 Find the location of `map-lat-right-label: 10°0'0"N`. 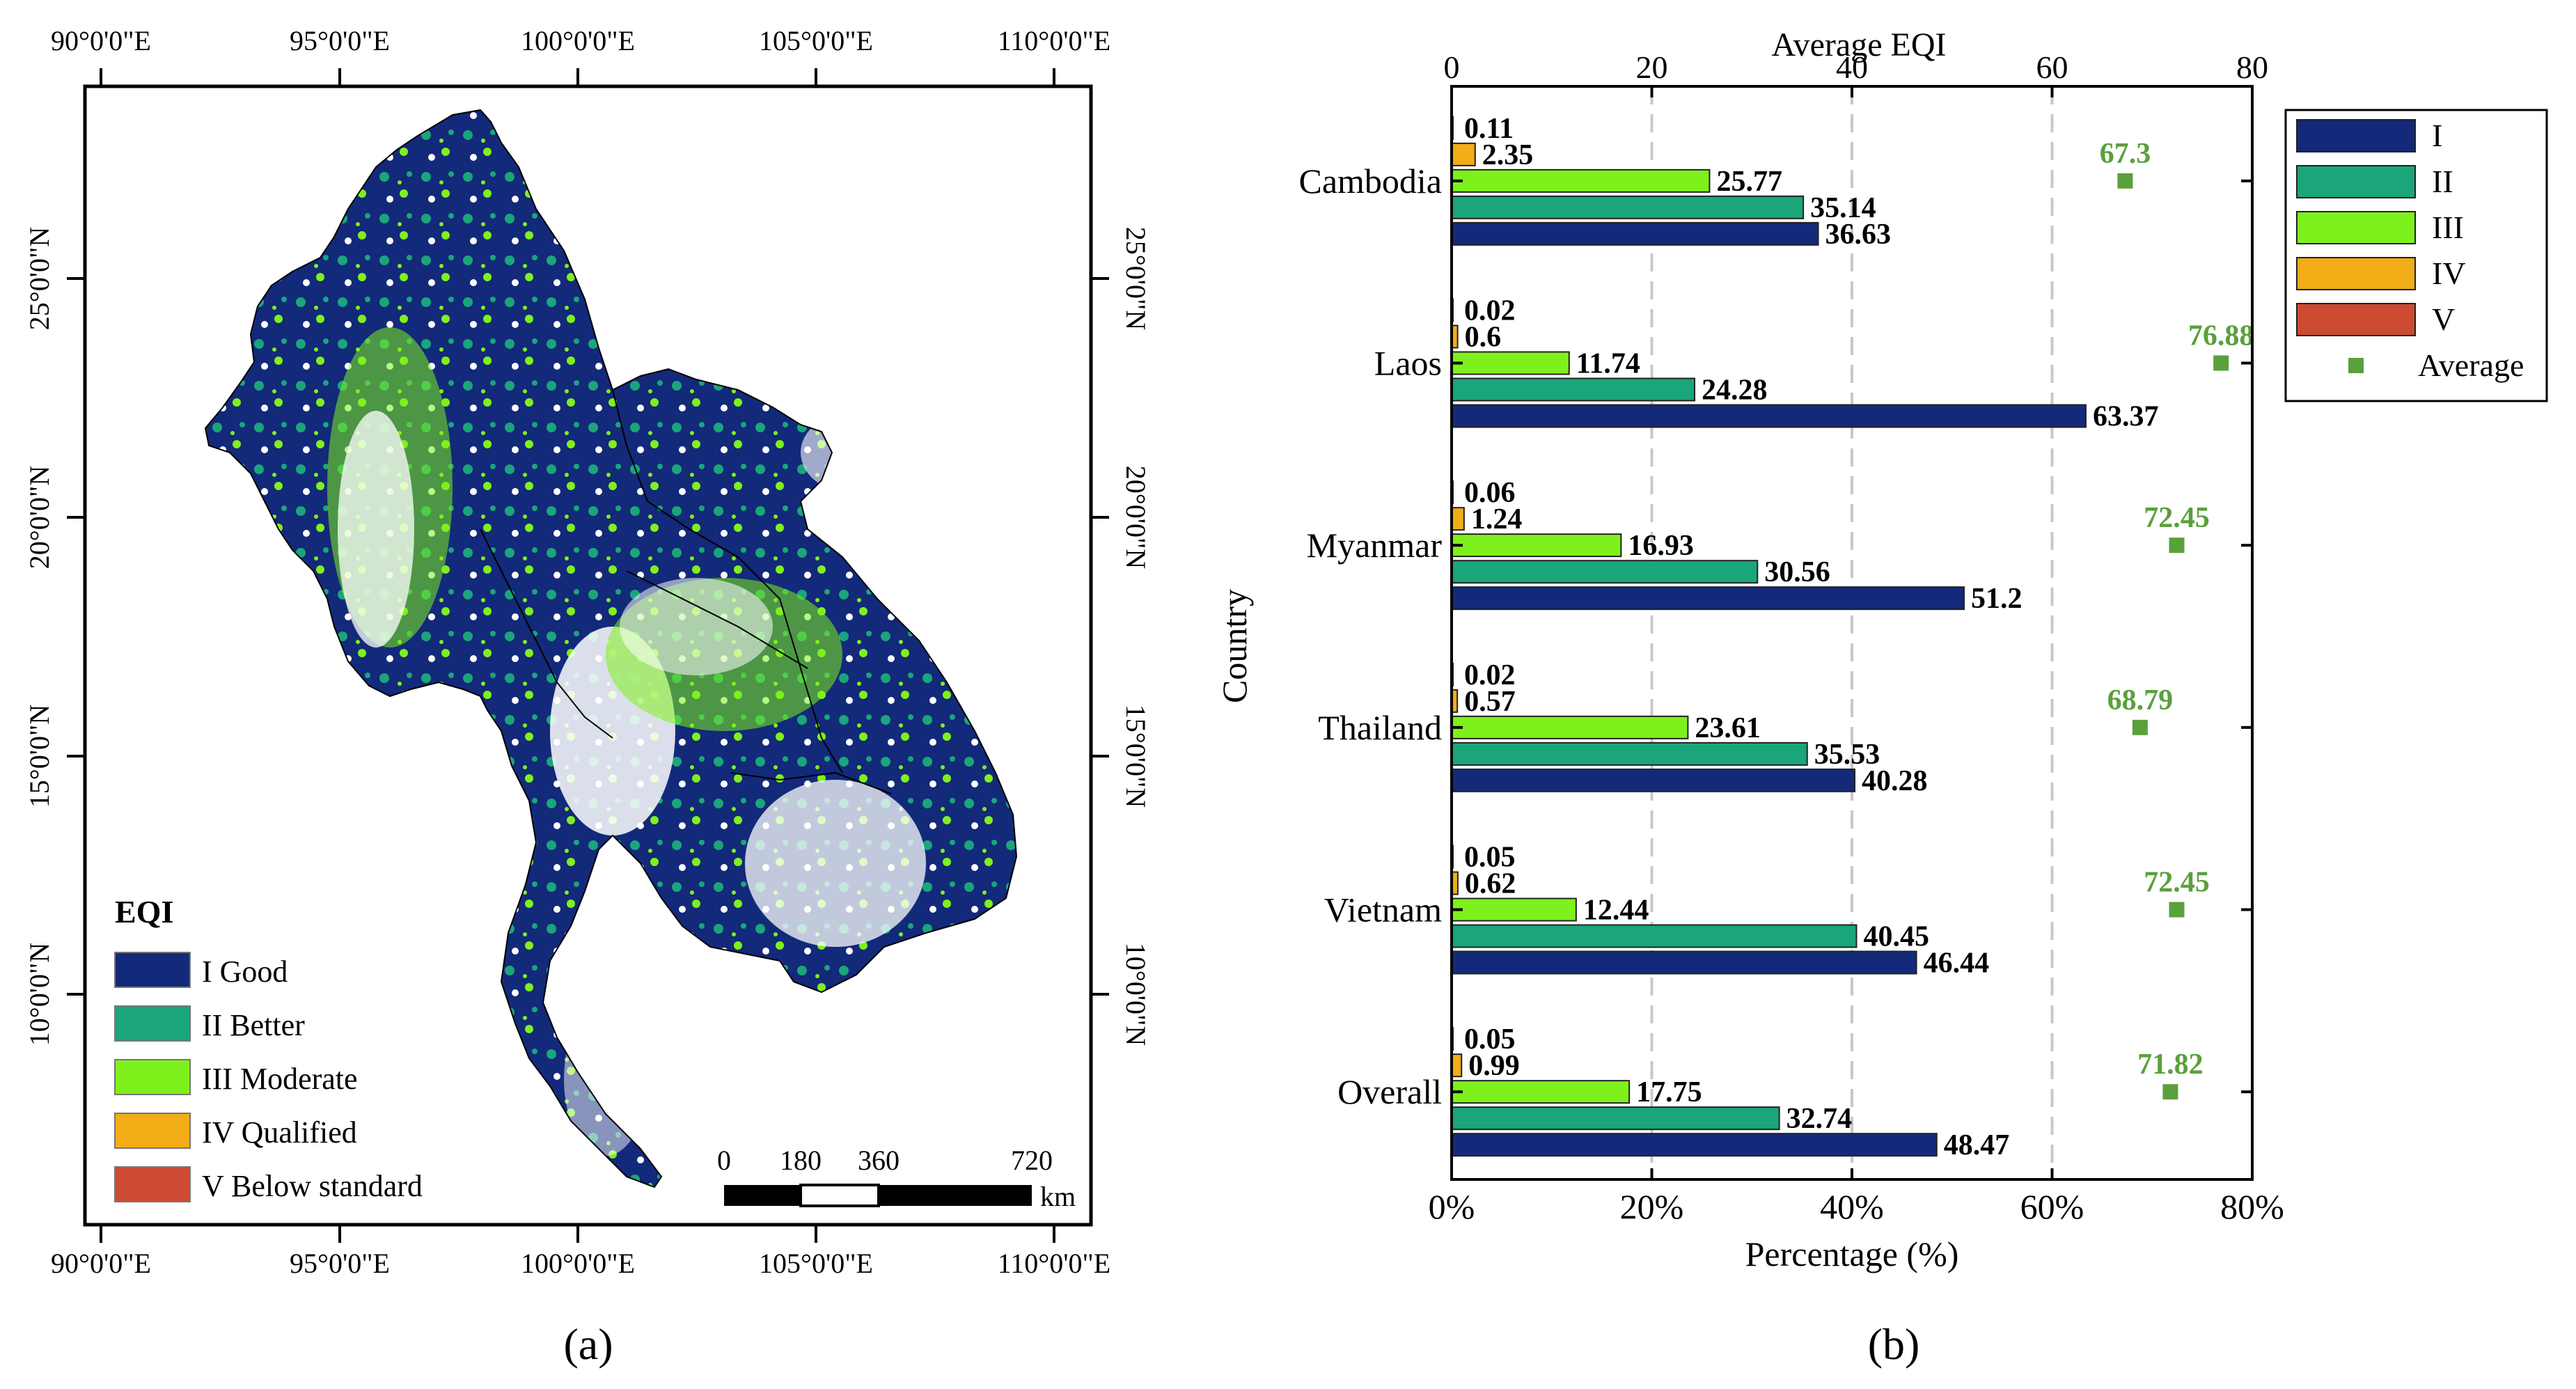

map-lat-right-label: 10°0'0"N is located at coordinates (1136, 994).